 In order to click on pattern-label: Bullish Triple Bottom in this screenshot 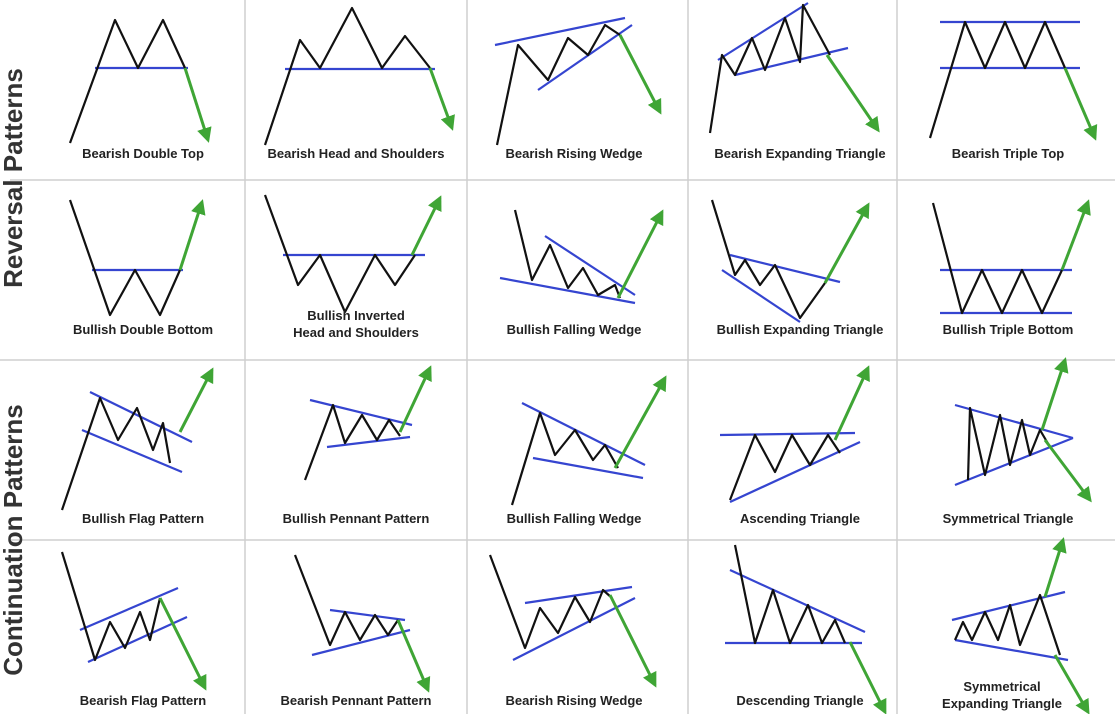, I will do `click(1008, 329)`.